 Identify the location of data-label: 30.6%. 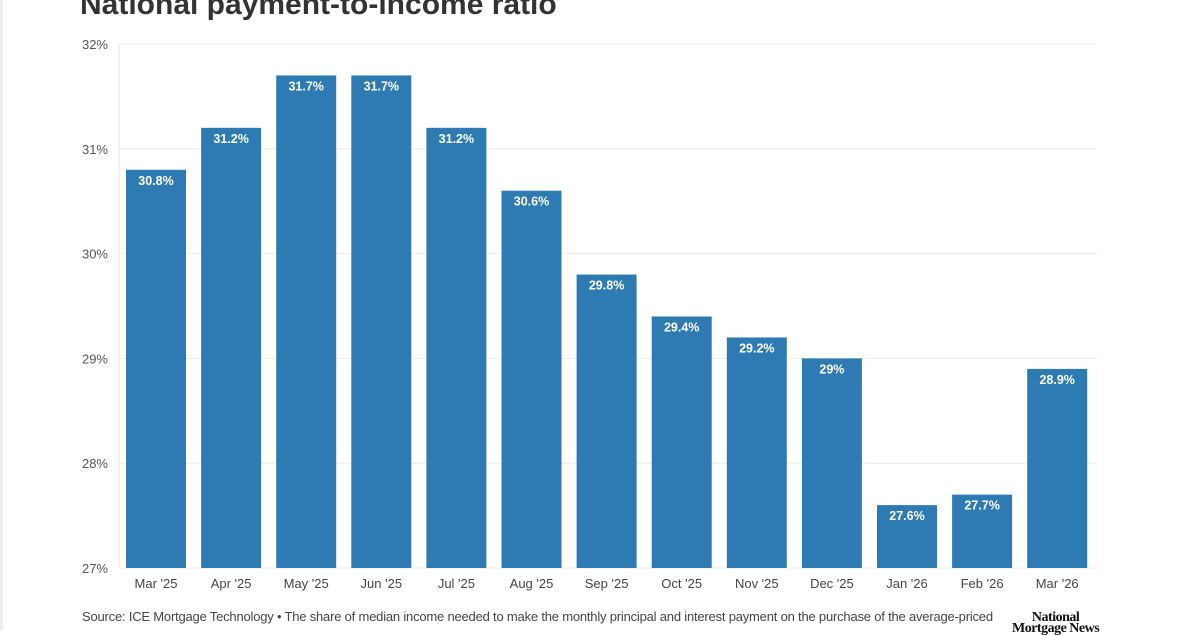
(531, 202).